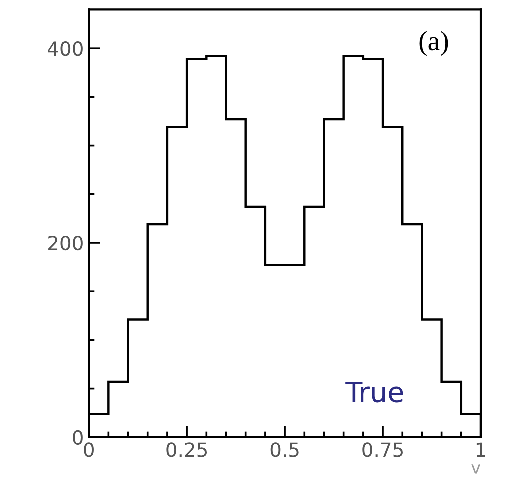 The width and height of the screenshot is (509, 486). I want to click on x-axis-title: v, so click(476, 469).